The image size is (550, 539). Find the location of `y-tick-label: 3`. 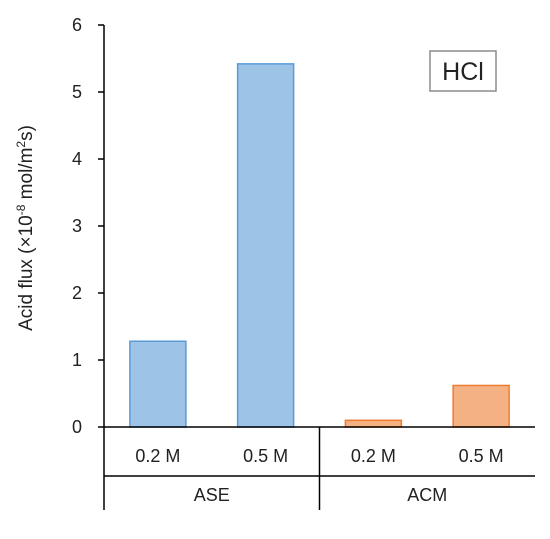

y-tick-label: 3 is located at coordinates (77, 226).